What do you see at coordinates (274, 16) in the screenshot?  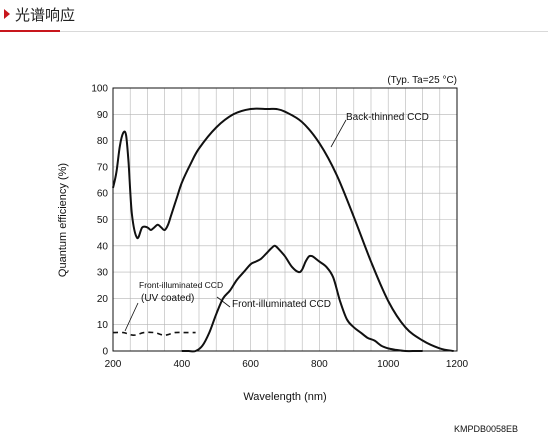 I see `section-header: 光谱响应` at bounding box center [274, 16].